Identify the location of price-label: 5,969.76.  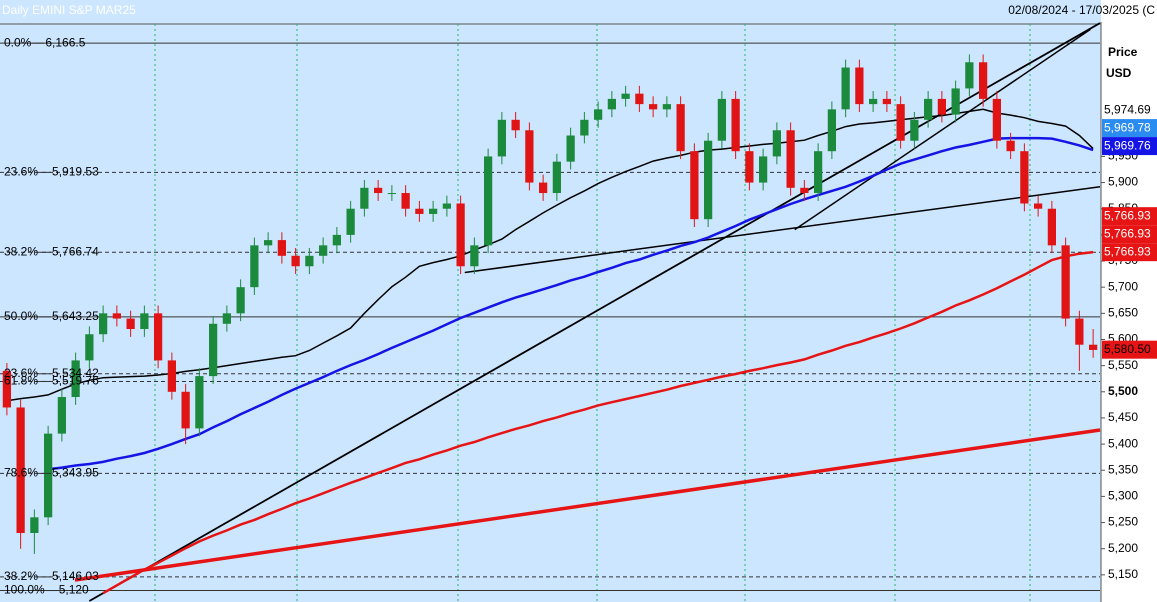
(1127, 145).